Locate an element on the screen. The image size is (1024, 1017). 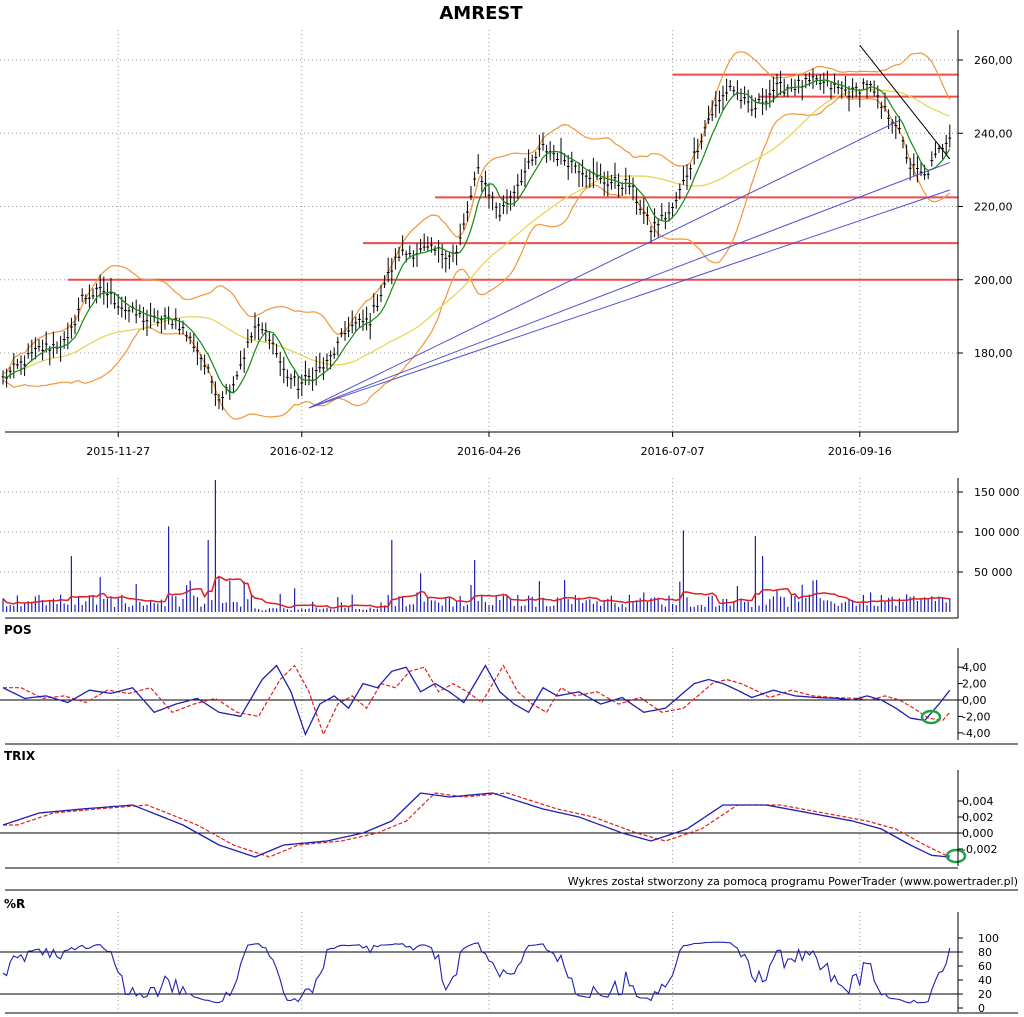
trix-label: TRIX is located at coordinates (20, 756).